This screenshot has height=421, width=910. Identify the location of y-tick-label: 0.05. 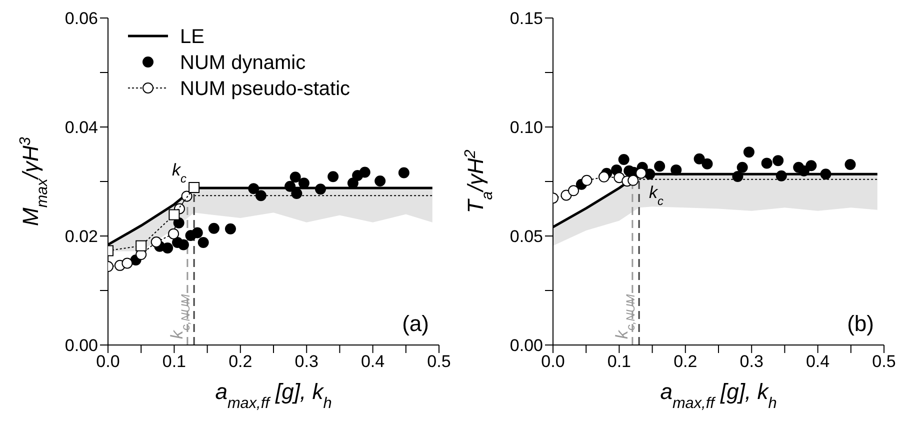
(526, 236).